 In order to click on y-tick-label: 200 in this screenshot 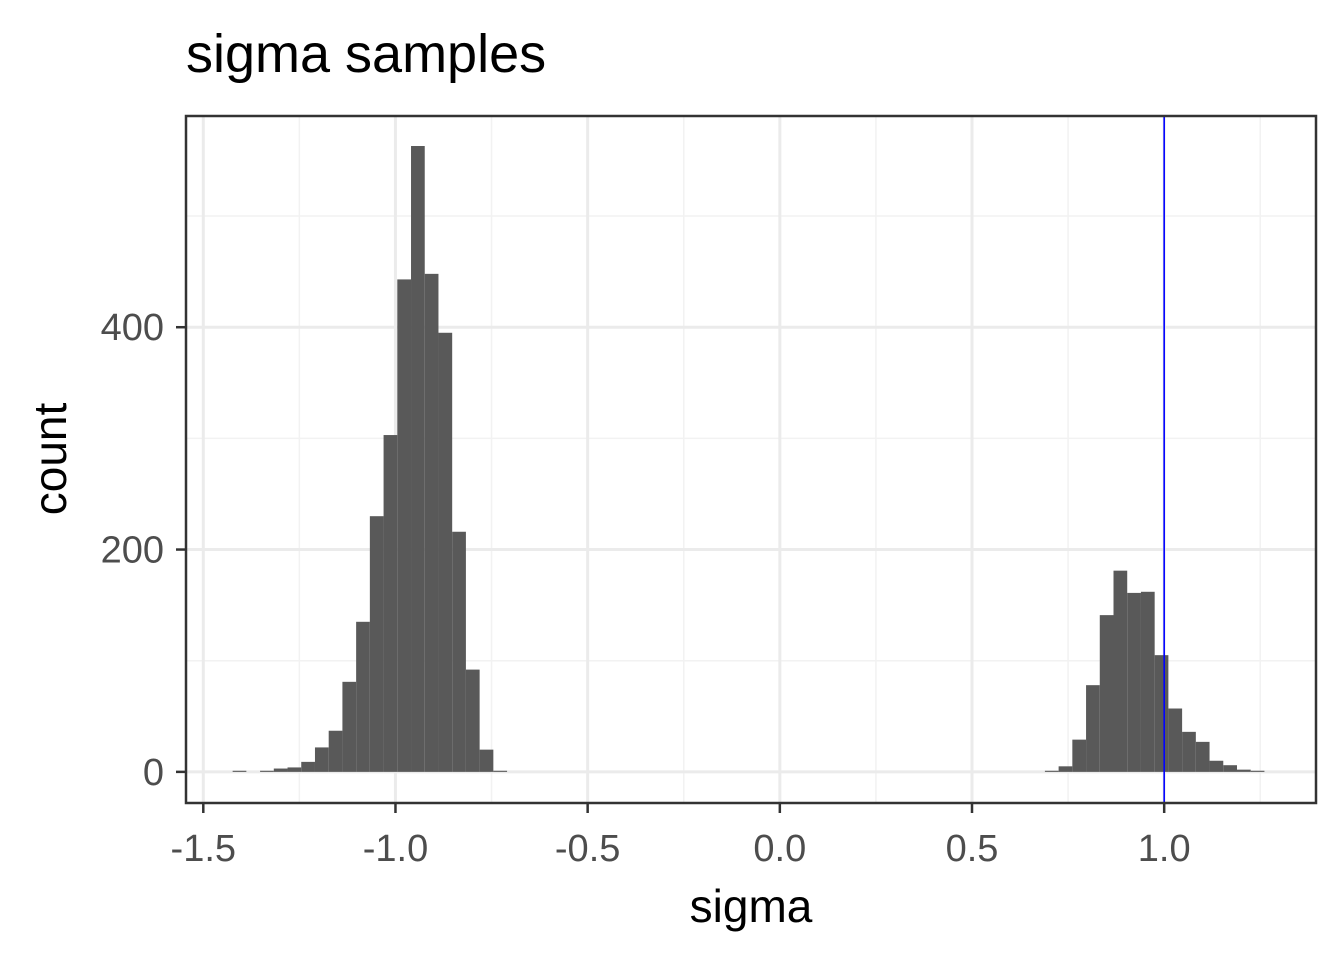, I will do `click(132, 551)`.